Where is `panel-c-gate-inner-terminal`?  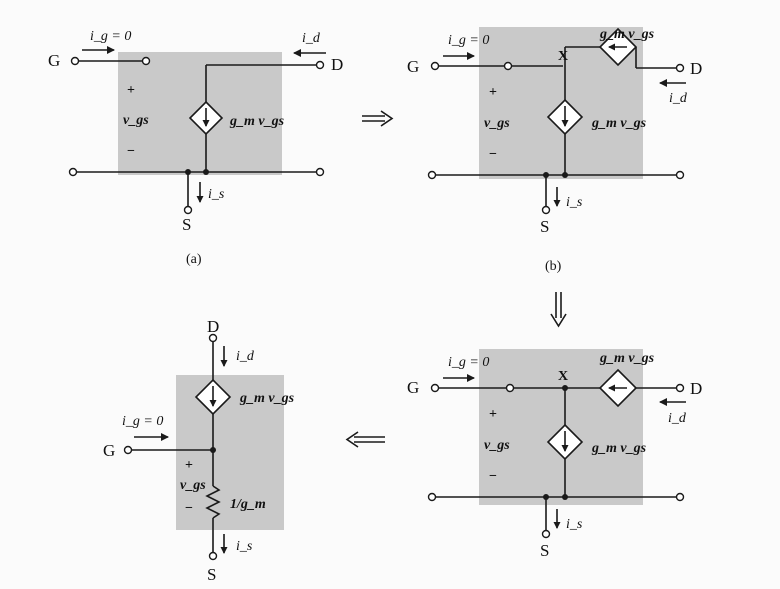
panel-c-gate-inner-terminal is located at coordinates (510, 388).